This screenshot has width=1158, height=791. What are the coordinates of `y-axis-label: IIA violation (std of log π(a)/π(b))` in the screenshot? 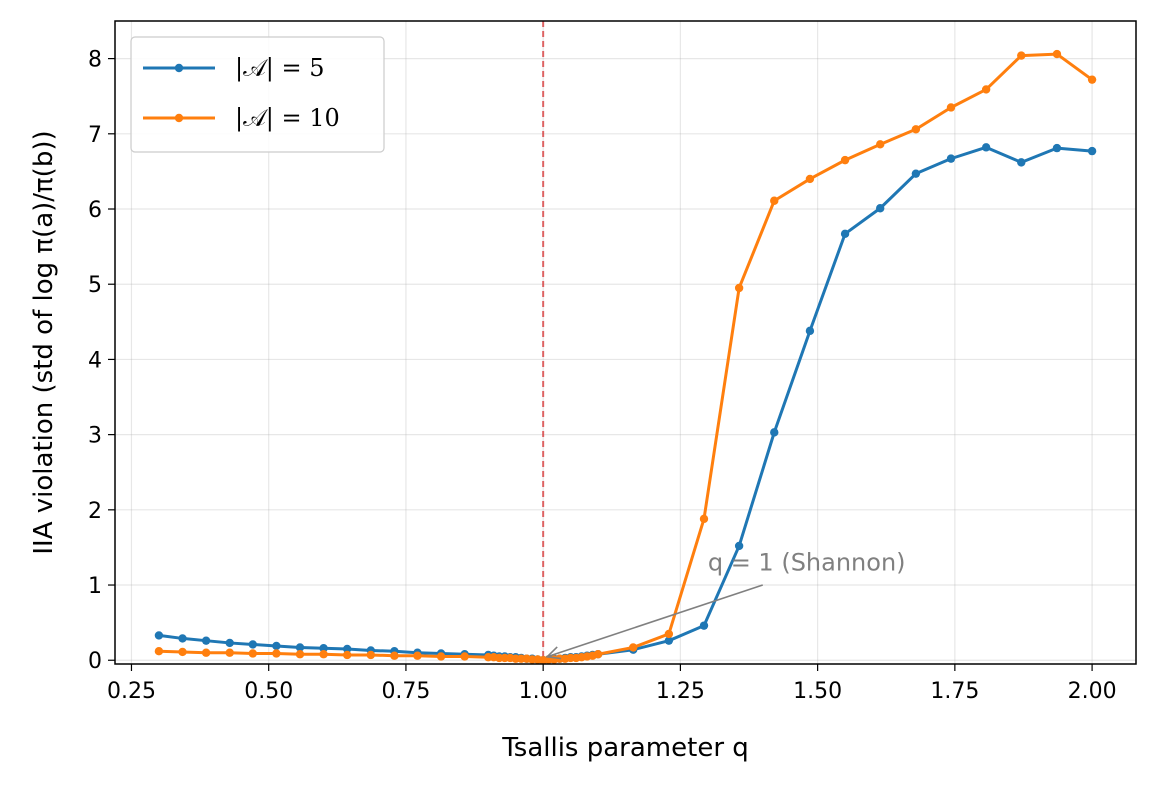 It's located at (44, 342).